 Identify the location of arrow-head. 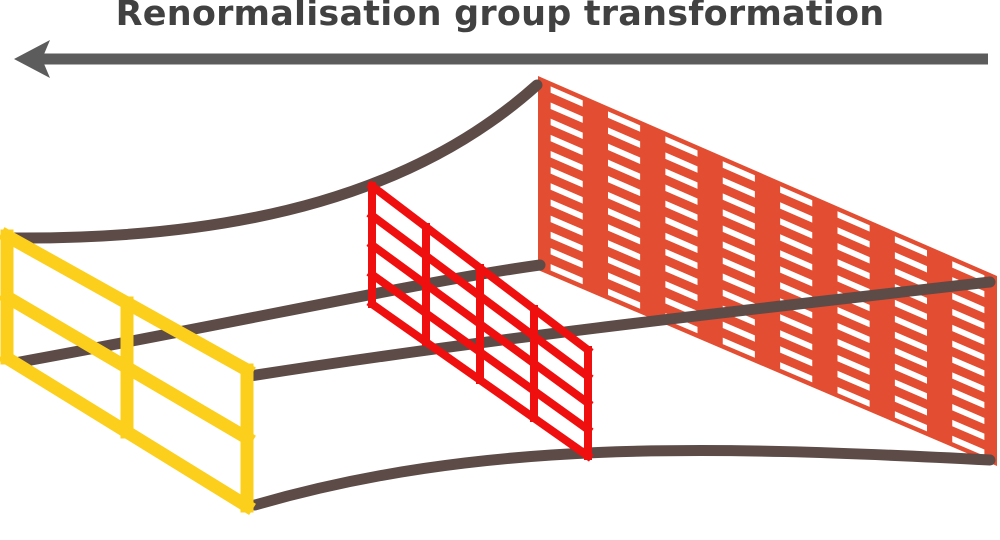
(32, 59).